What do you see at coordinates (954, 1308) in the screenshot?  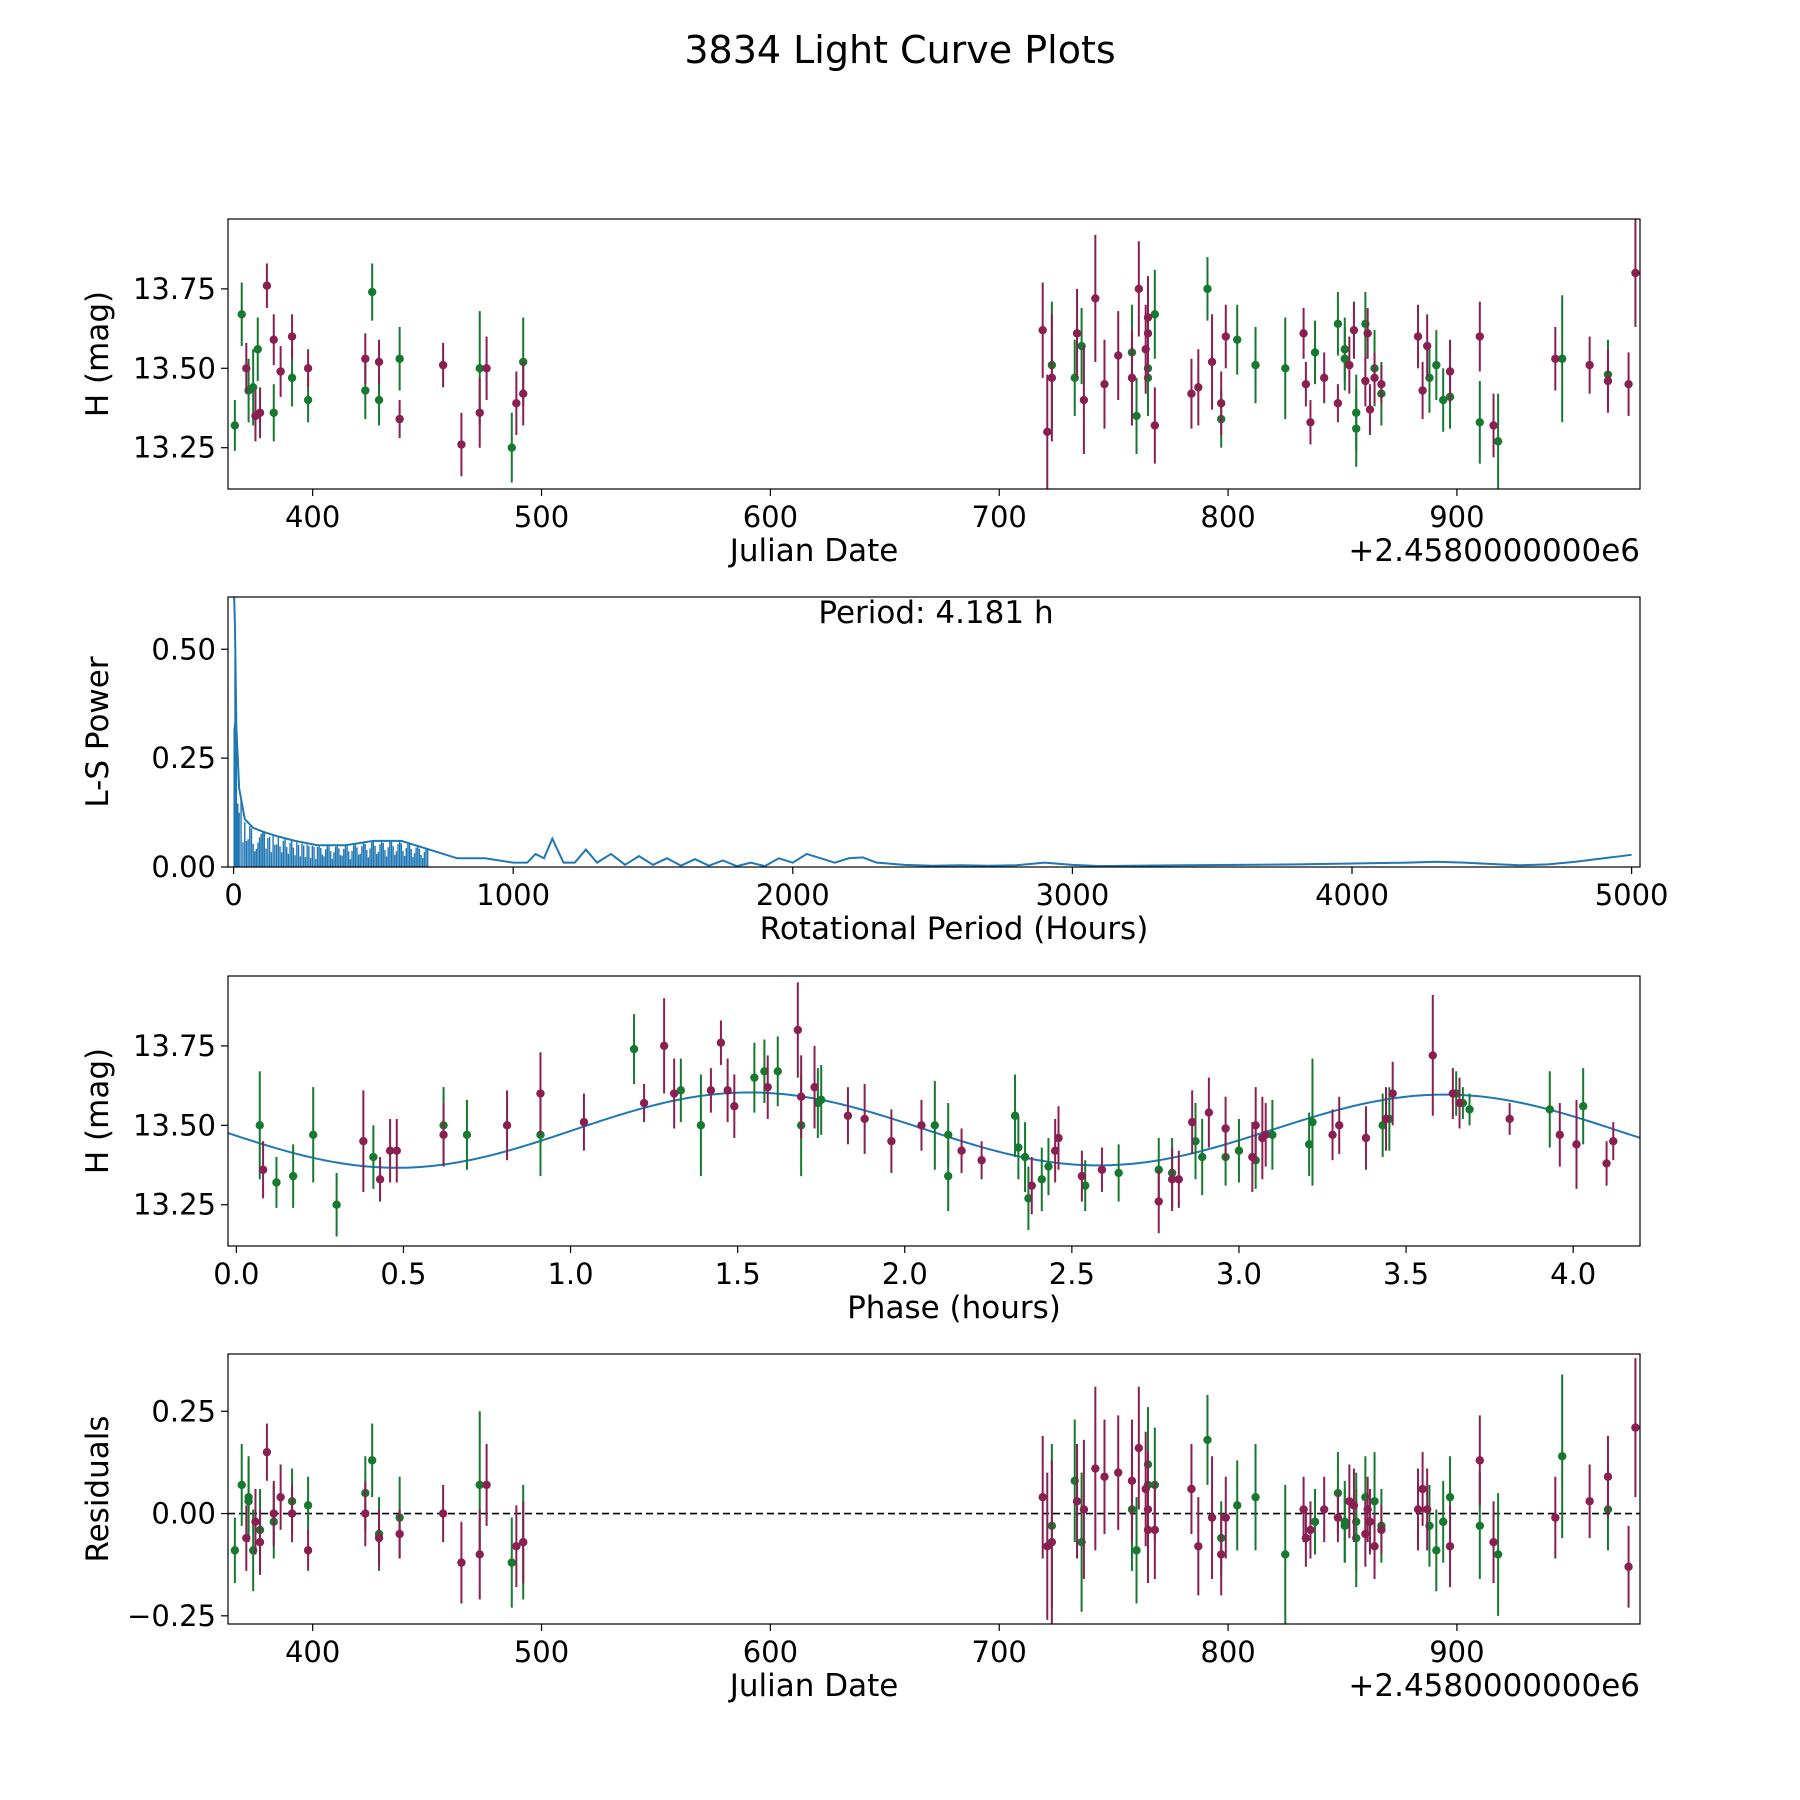 I see `x-axis-label: Phase (hours)` at bounding box center [954, 1308].